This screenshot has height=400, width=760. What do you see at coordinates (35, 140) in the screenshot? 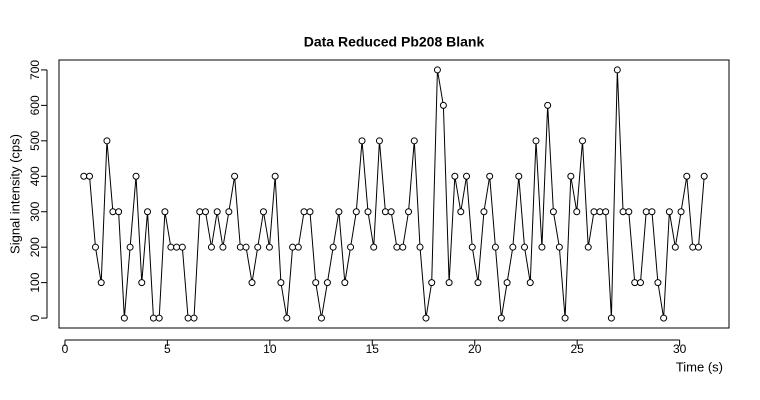
I see `y-tick-label: 500` at bounding box center [35, 140].